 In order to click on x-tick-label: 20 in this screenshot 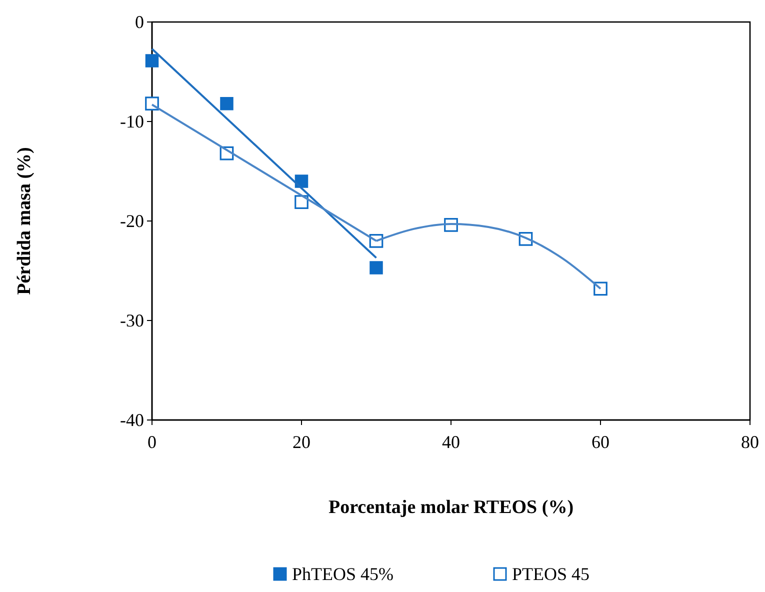, I will do `click(301, 442)`.